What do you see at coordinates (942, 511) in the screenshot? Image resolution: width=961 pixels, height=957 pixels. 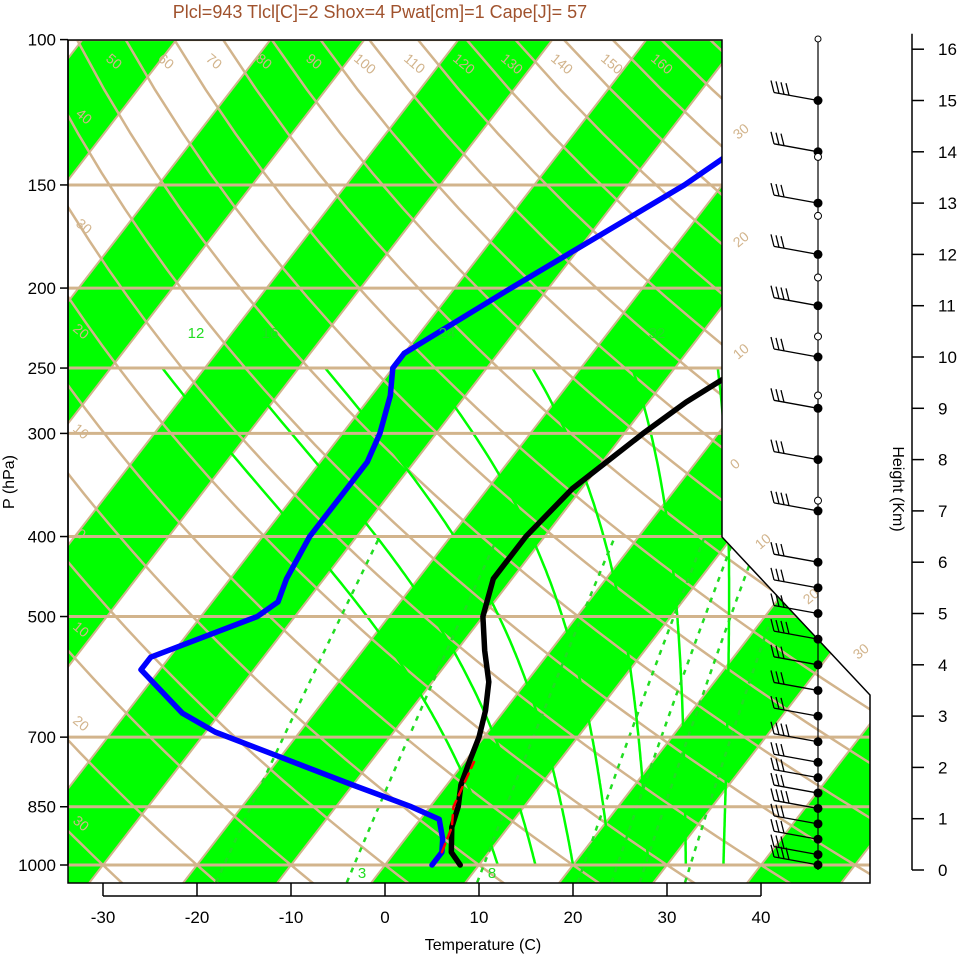 I see `height-tick-label: 7` at bounding box center [942, 511].